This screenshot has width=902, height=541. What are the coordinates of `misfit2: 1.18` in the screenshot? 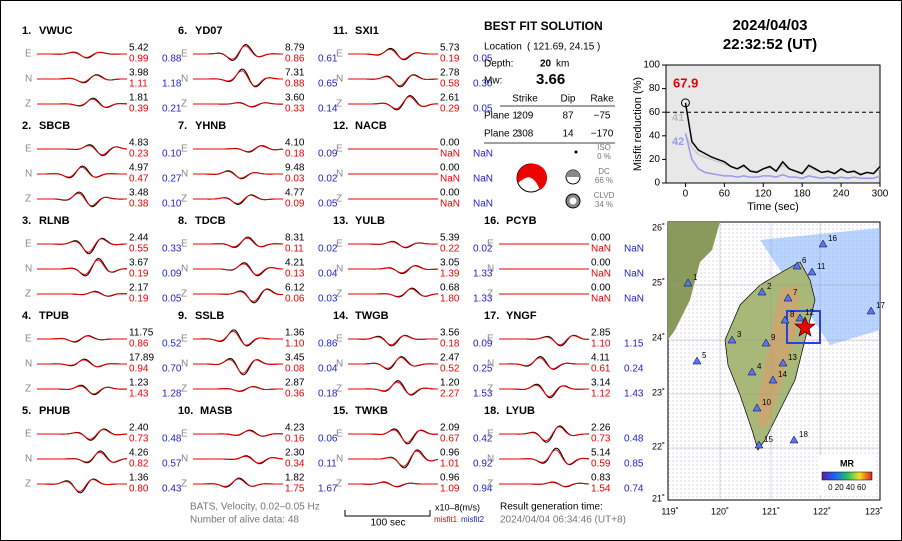 It's located at (172, 84).